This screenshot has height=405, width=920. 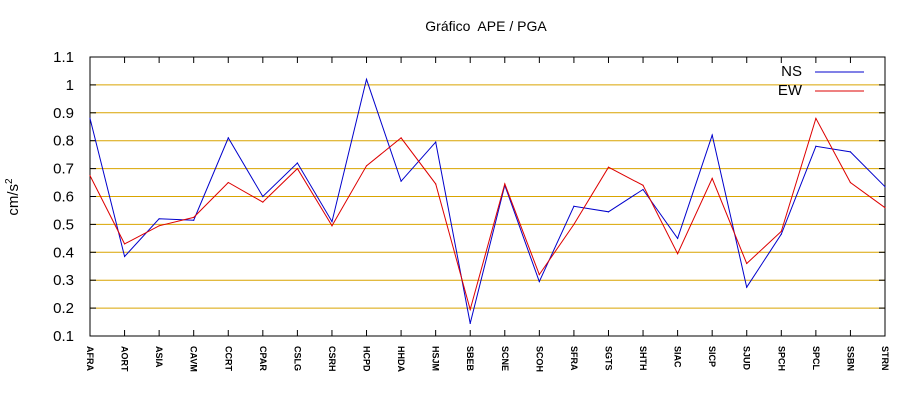 What do you see at coordinates (608, 358) in the screenshot?
I see `x-tick-label: SGTS` at bounding box center [608, 358].